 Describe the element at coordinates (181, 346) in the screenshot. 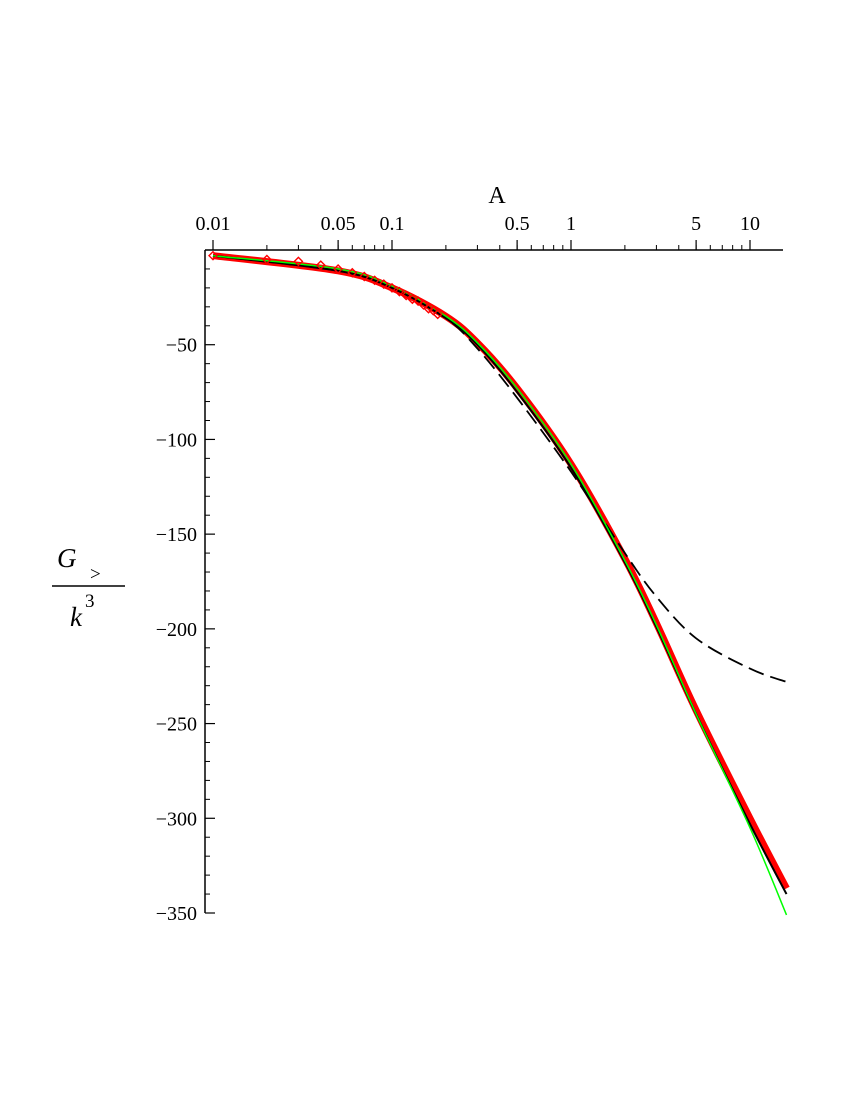

I see `y-tick-label: −50` at that location.